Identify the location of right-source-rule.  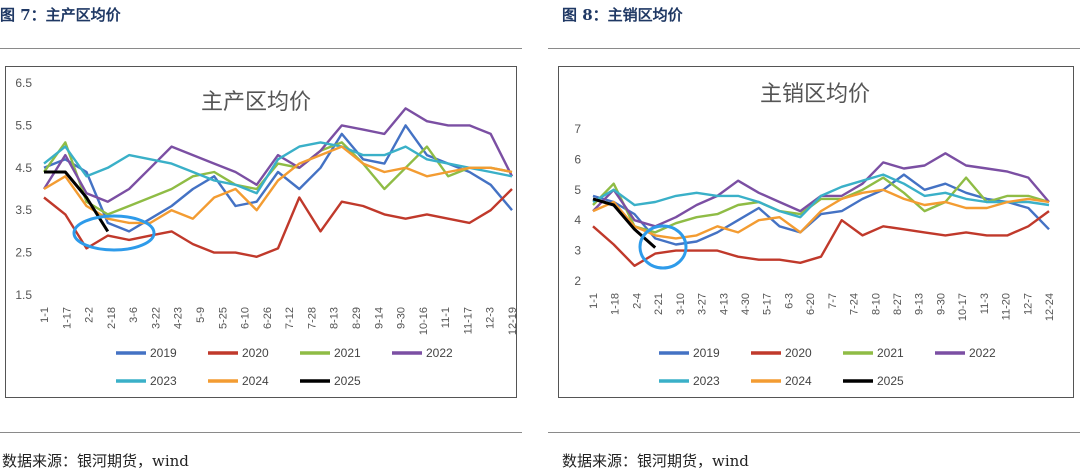
(814, 432).